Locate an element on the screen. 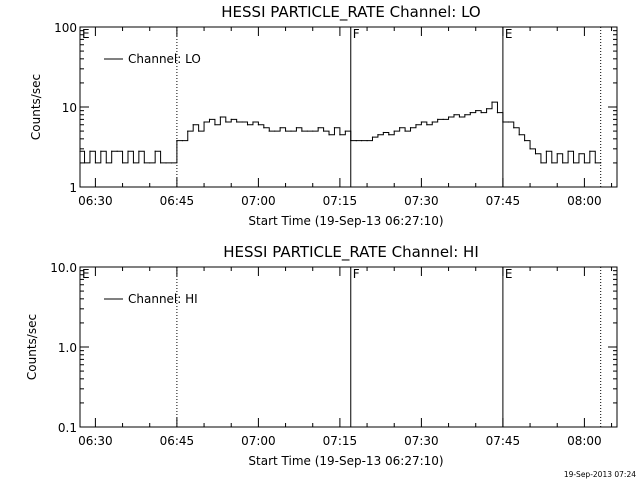 The width and height of the screenshot is (640, 484). x-axis-label: Start Time (19-Sep-13 06:27:10) is located at coordinates (345, 221).